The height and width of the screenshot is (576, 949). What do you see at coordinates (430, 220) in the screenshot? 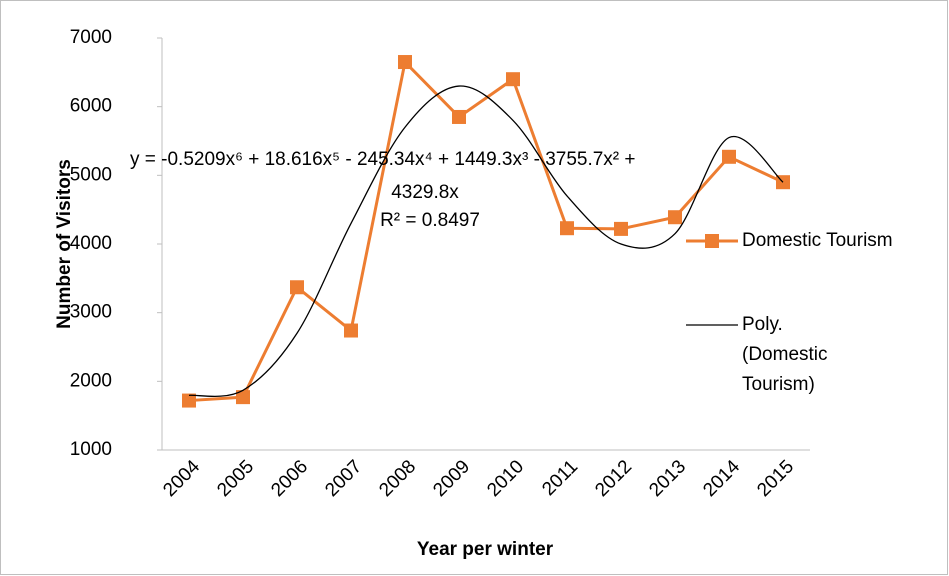
I see `r-squared: R² = 0.8497` at bounding box center [430, 220].